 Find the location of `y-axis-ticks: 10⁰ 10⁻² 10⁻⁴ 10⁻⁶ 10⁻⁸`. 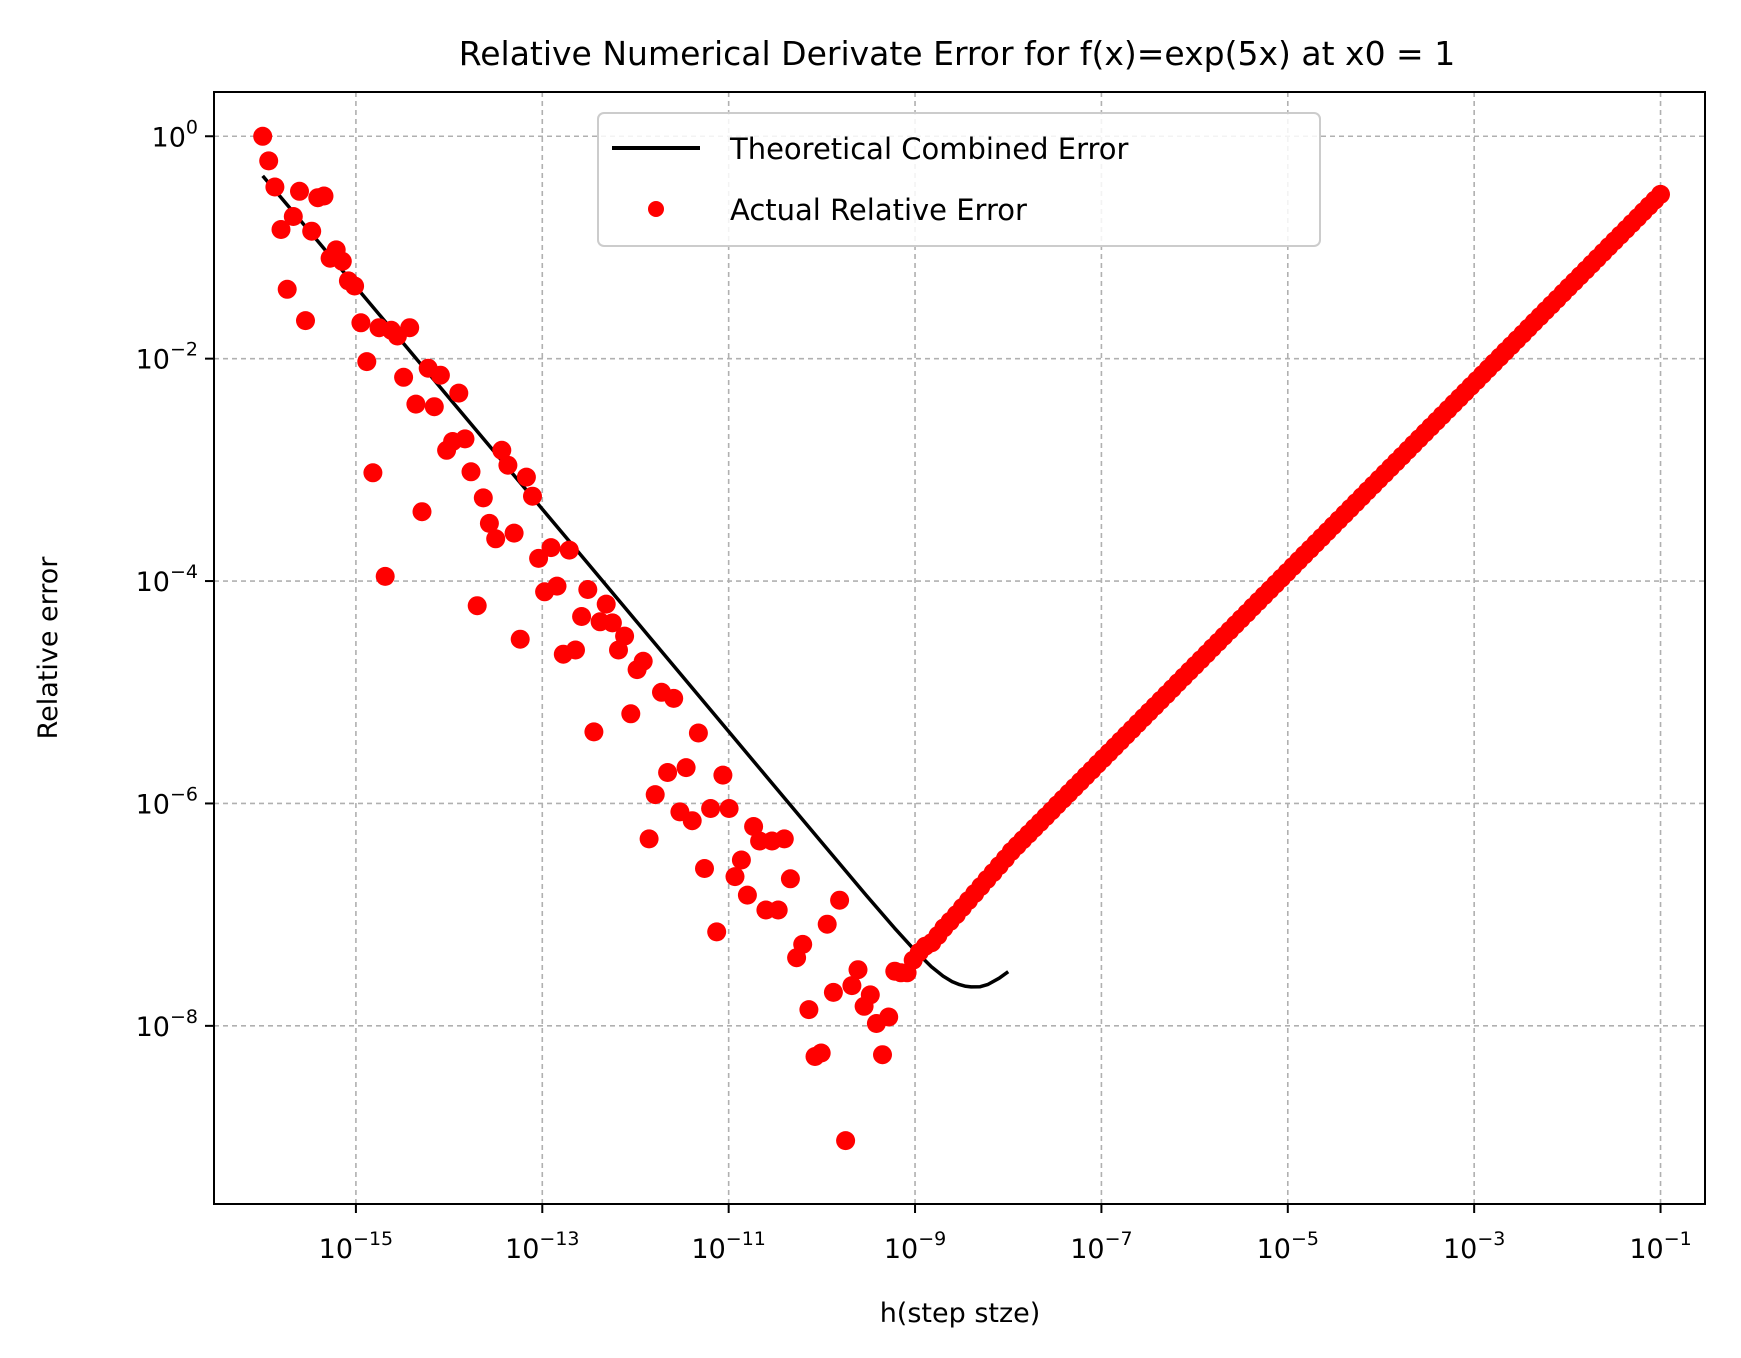

y-axis-ticks: 10⁰ 10⁻² 10⁻⁴ 10⁻⁶ 10⁻⁸ is located at coordinates (175, 579).